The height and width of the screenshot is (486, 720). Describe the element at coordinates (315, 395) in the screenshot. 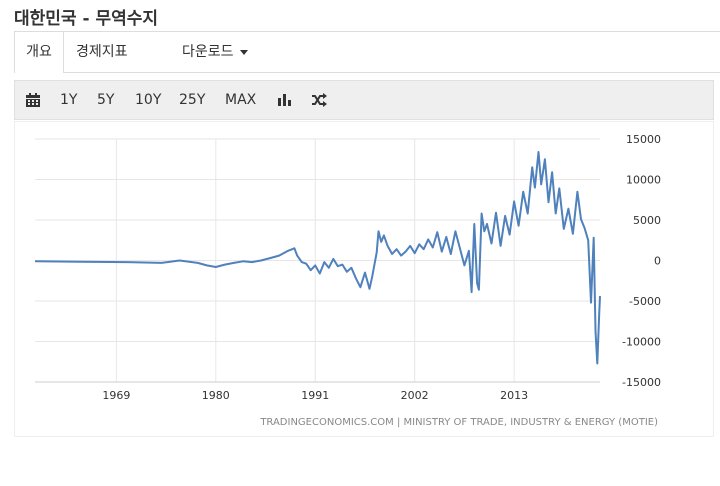

I see `x-tick-label: 1991` at that location.